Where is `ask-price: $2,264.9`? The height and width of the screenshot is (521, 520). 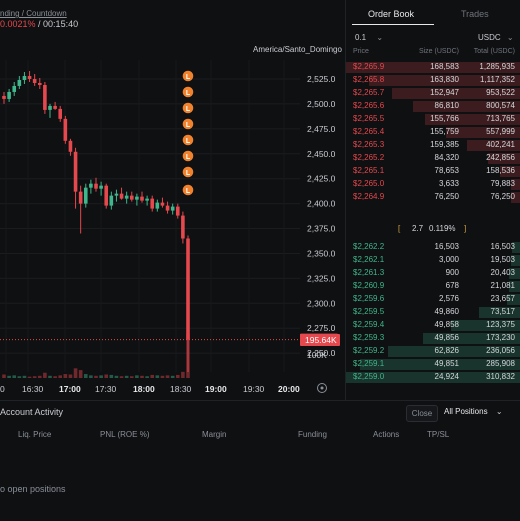 ask-price: $2,264.9 is located at coordinates (368, 196).